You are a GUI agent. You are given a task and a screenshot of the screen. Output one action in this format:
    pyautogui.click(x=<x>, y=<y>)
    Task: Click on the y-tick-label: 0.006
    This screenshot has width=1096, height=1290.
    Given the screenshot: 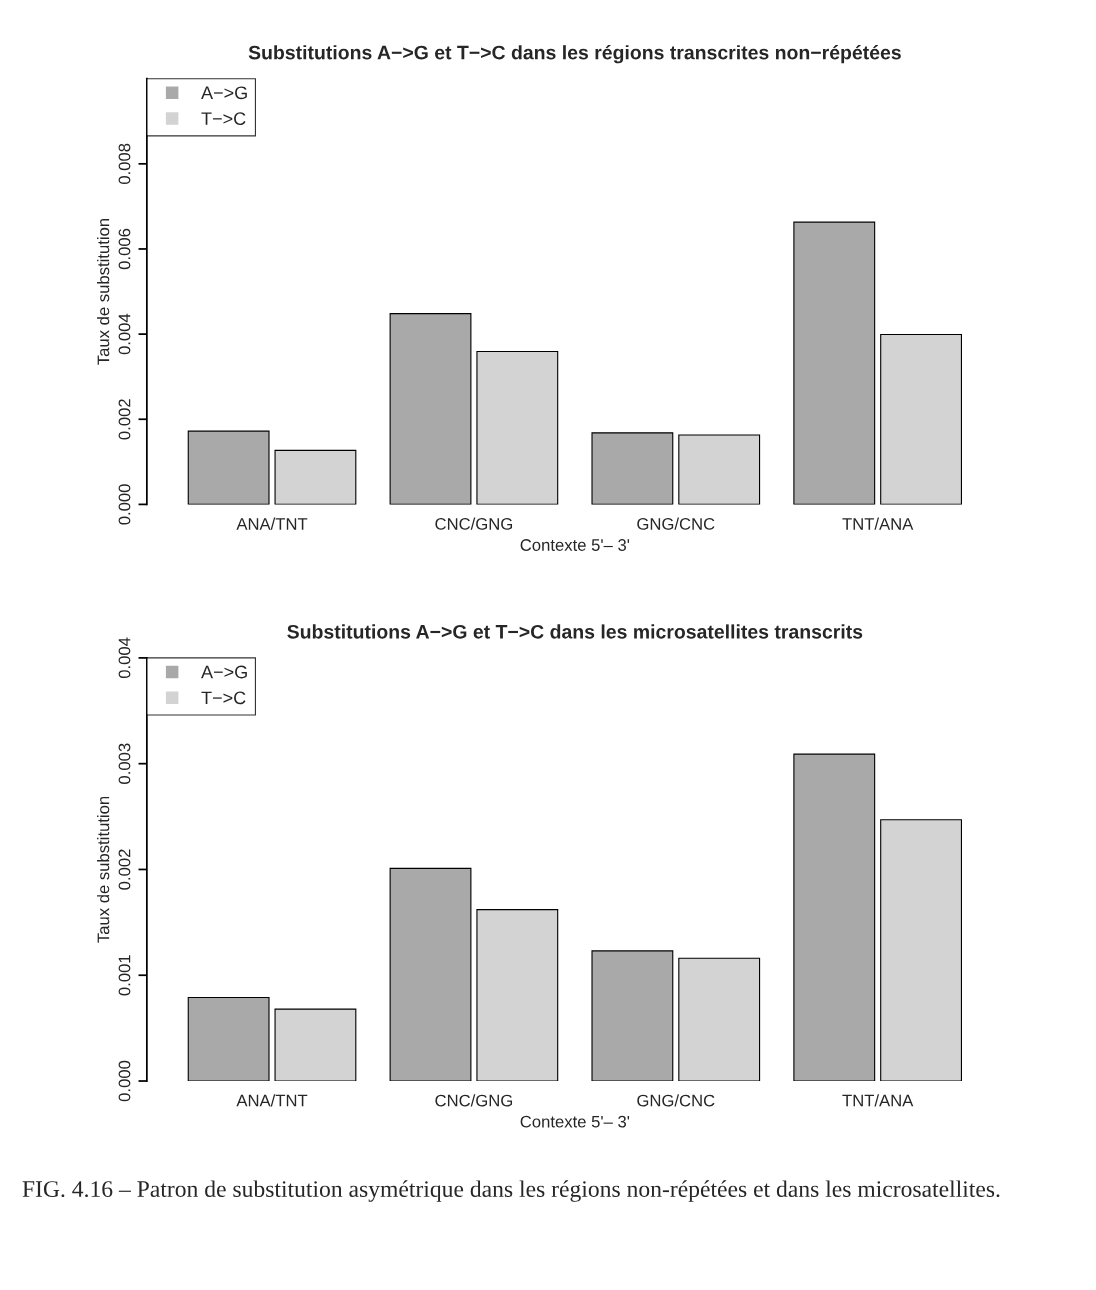 What is the action you would take?
    pyautogui.click(x=124, y=249)
    